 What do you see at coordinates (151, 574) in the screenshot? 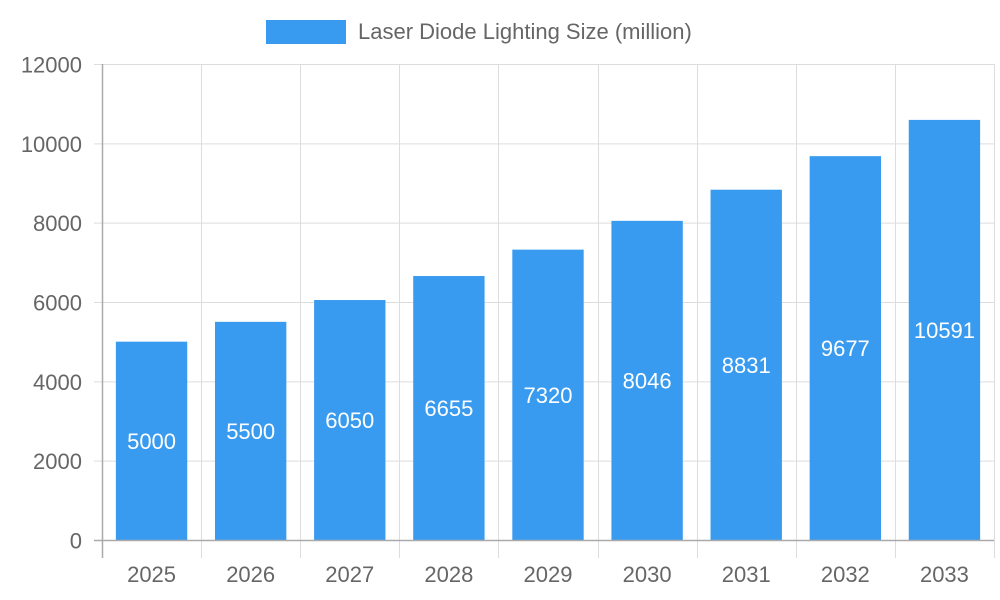
I see `x-tick-label: 2025` at bounding box center [151, 574].